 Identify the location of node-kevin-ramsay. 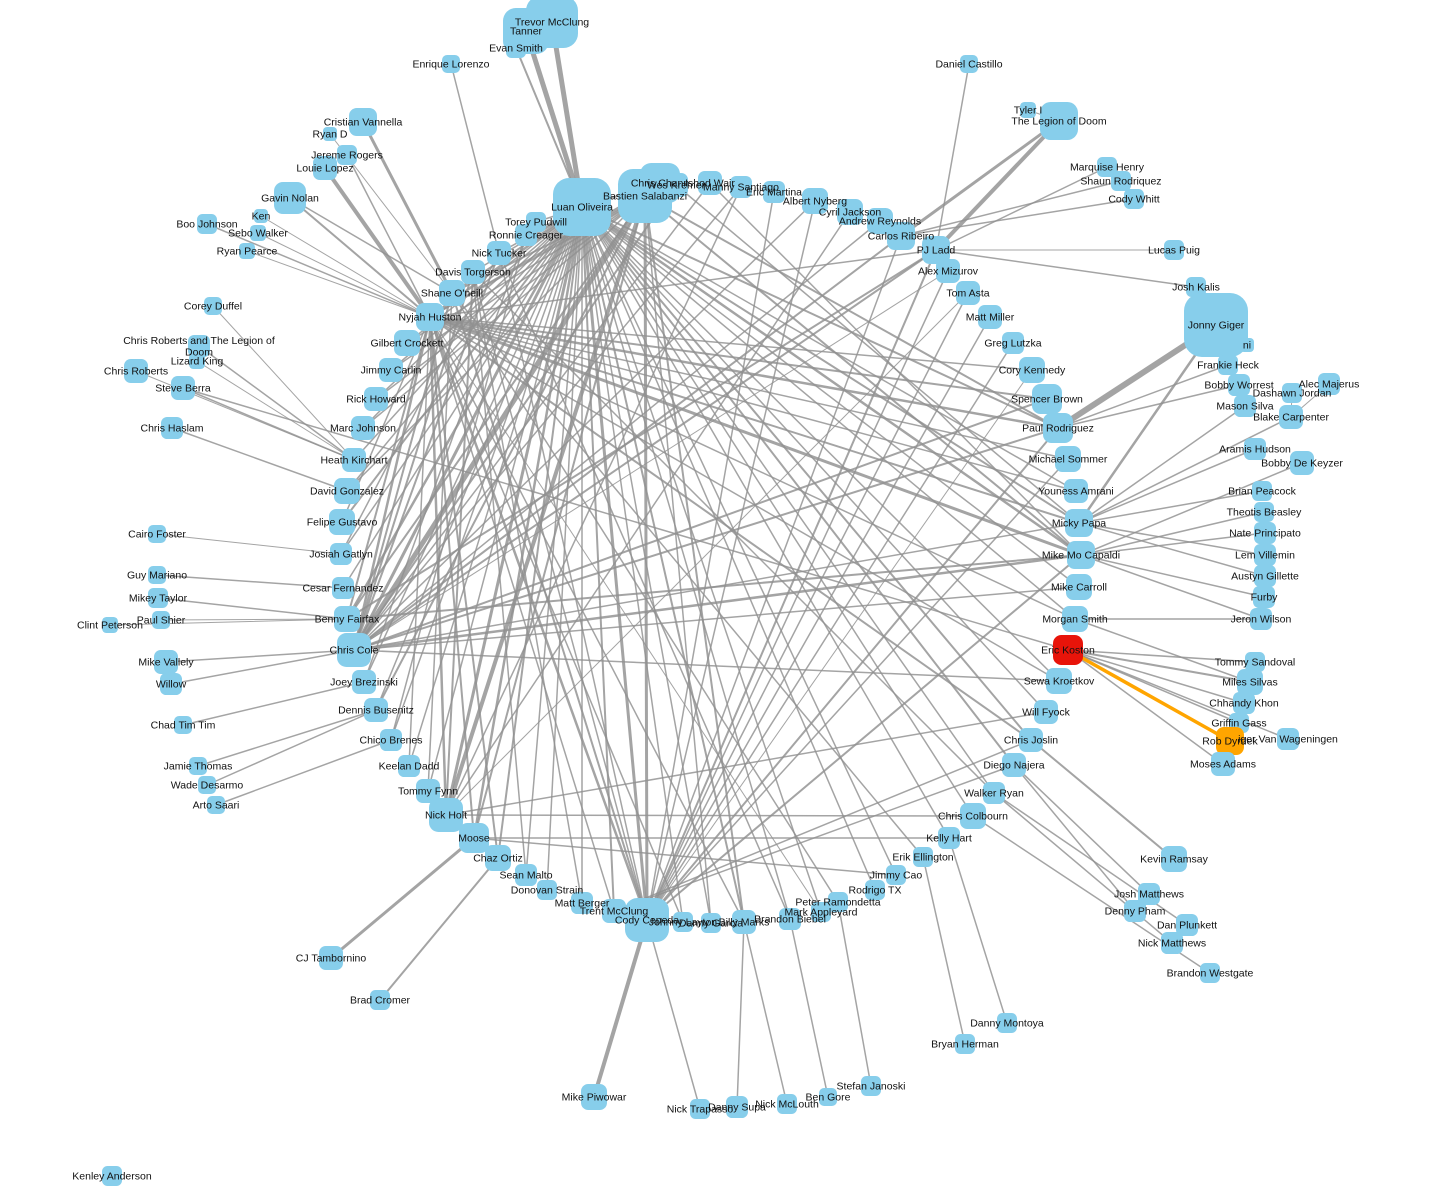
(1174, 859).